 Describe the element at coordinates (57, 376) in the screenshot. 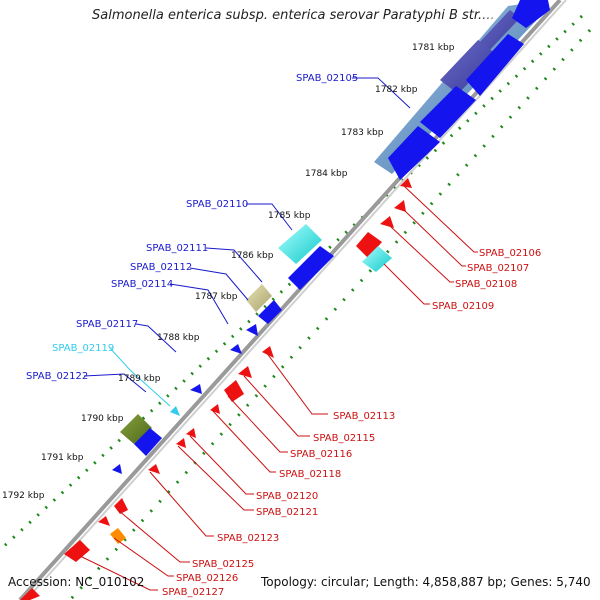

I see `gene-label-spab-02122: SPAB_02122` at that location.